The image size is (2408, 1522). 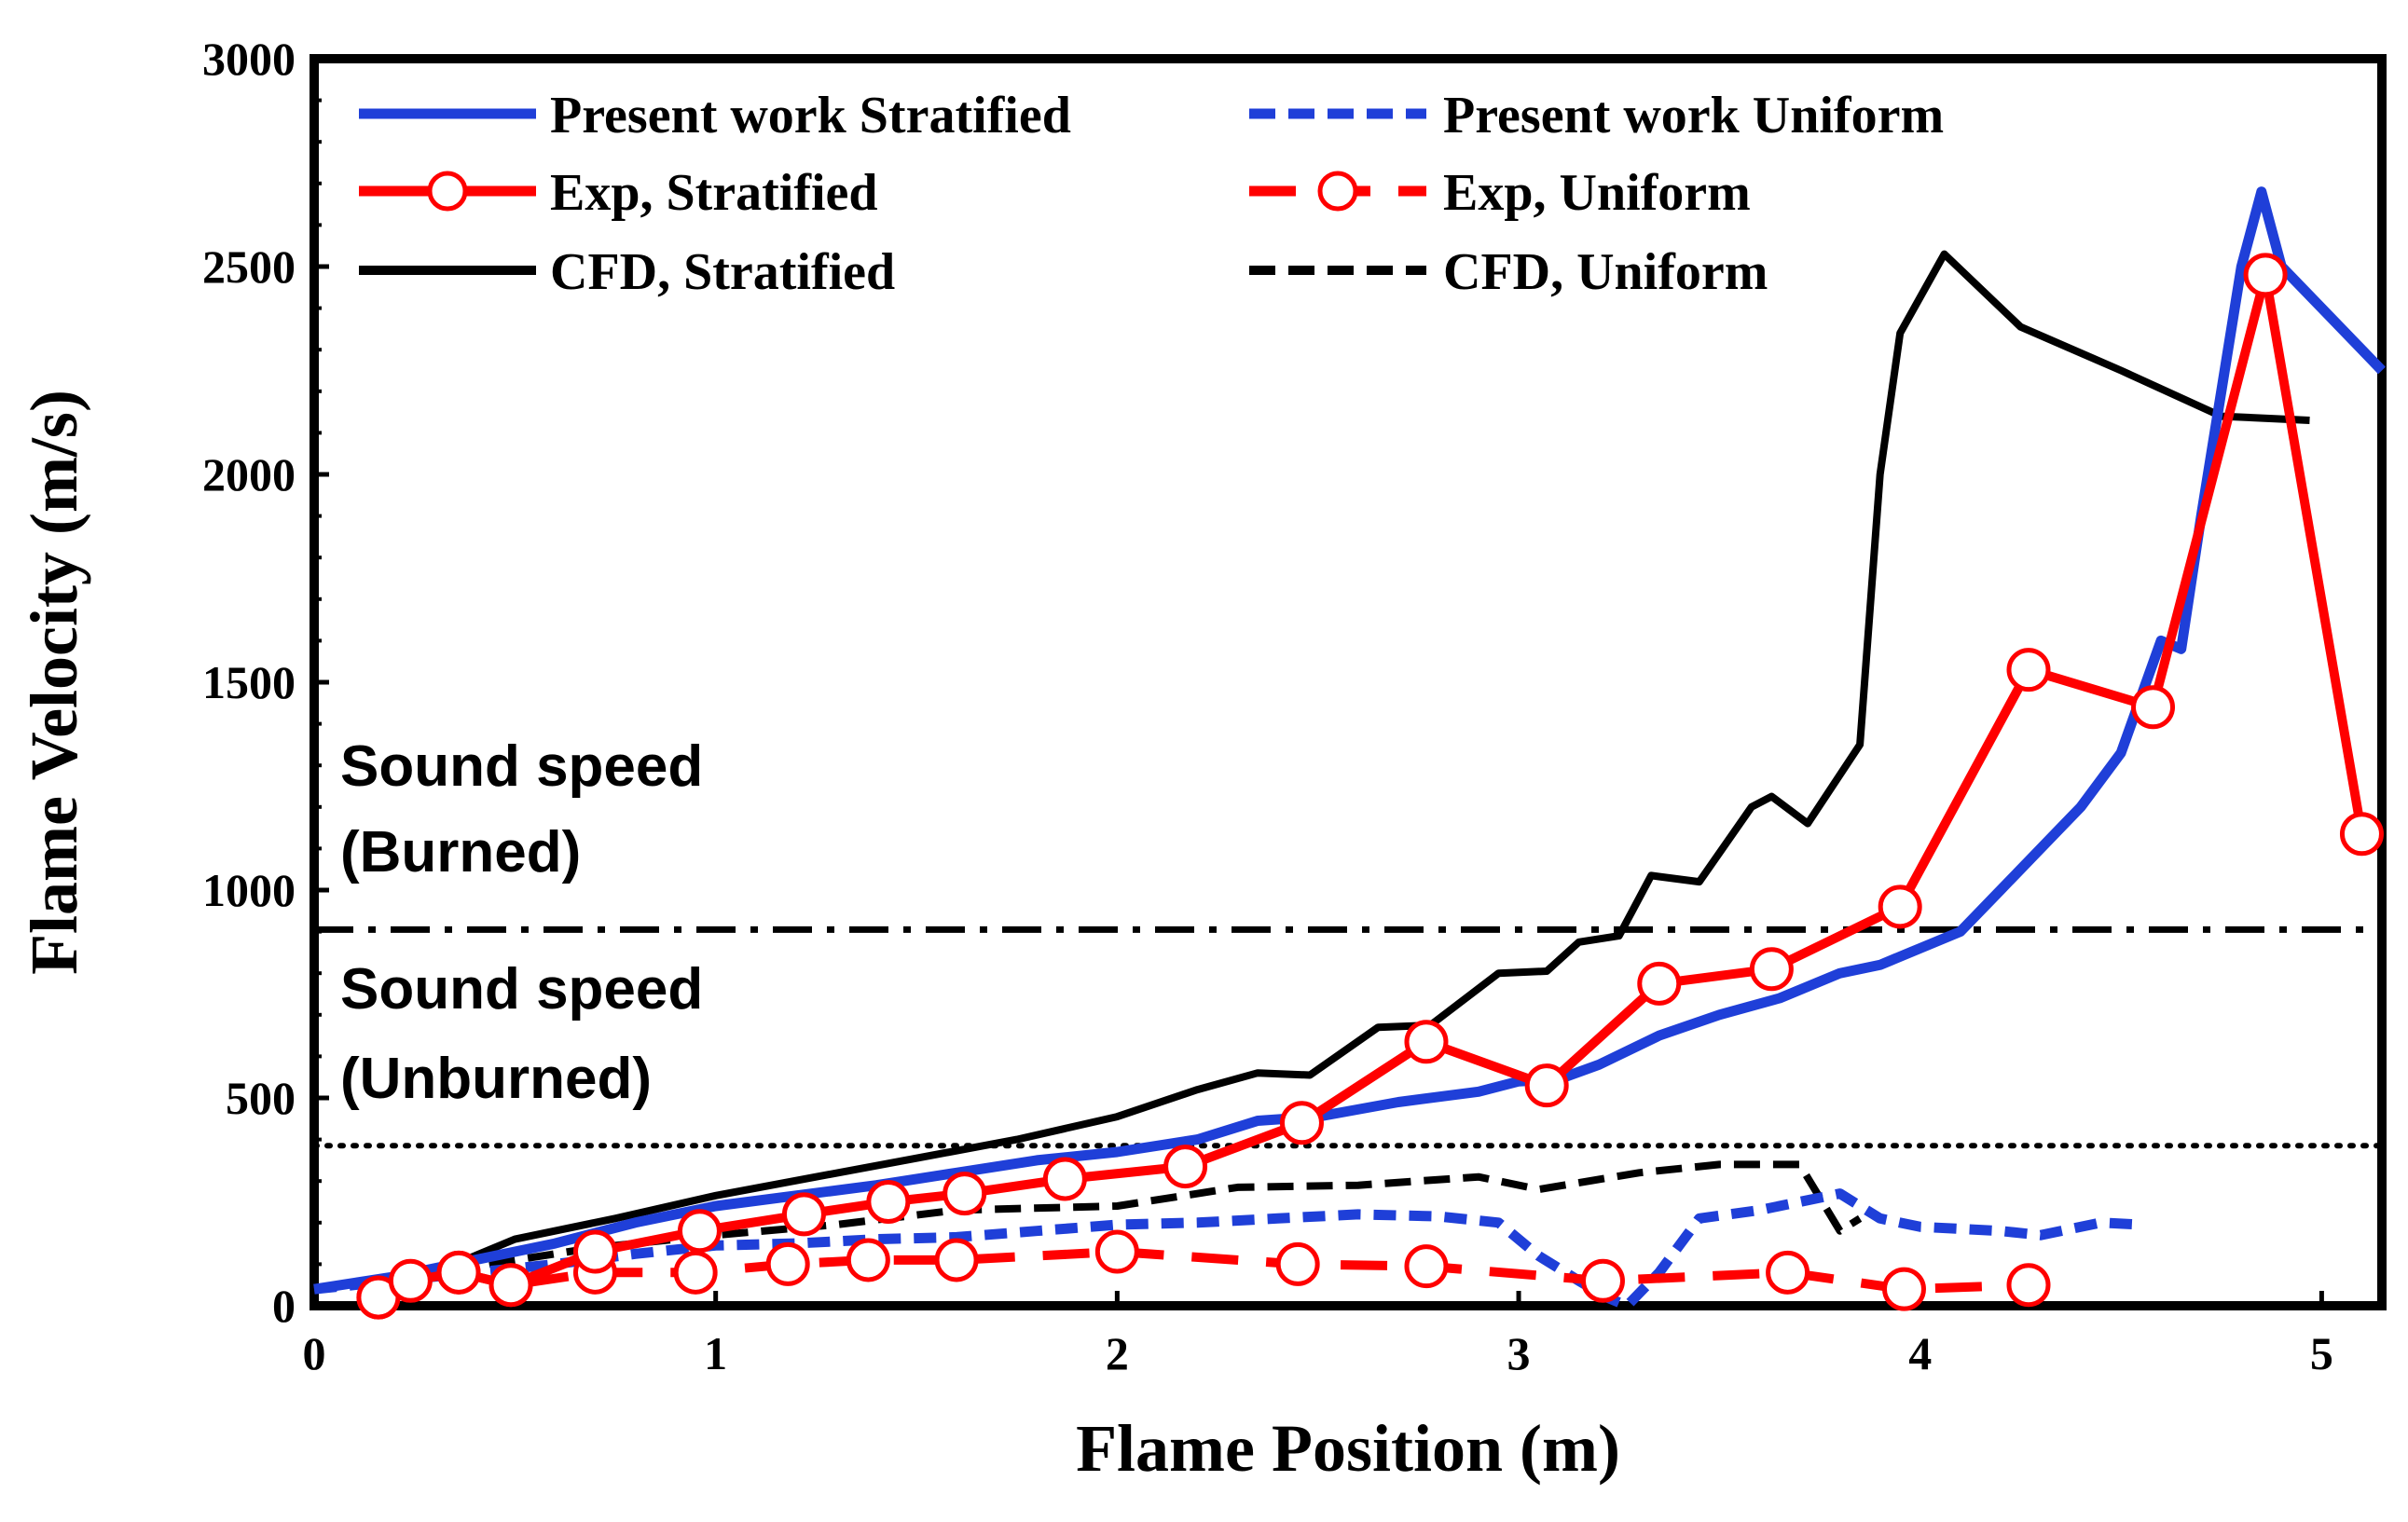 I want to click on legend-label-exp-uniform: Exp, Uniform, so click(x=1597, y=193).